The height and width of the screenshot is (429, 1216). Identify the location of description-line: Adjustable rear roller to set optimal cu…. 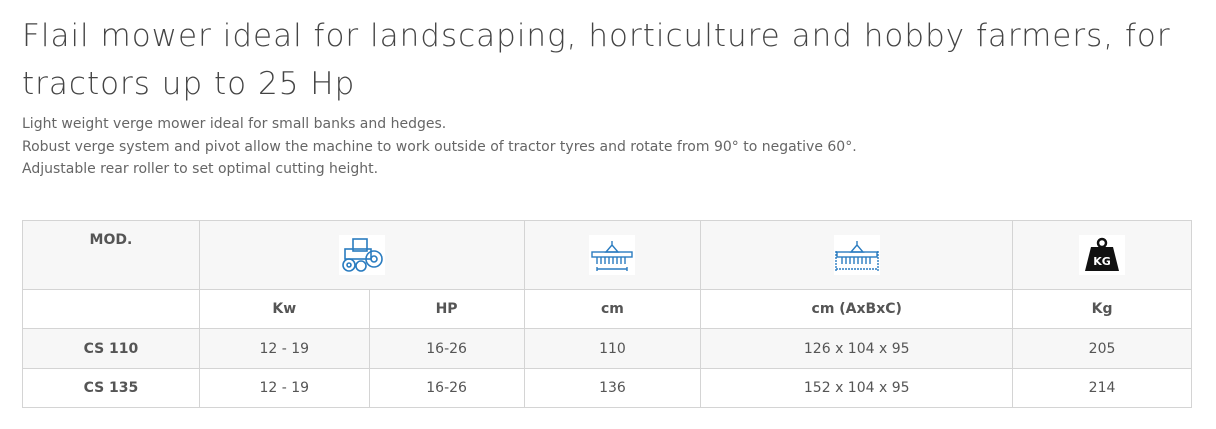
(200, 169).